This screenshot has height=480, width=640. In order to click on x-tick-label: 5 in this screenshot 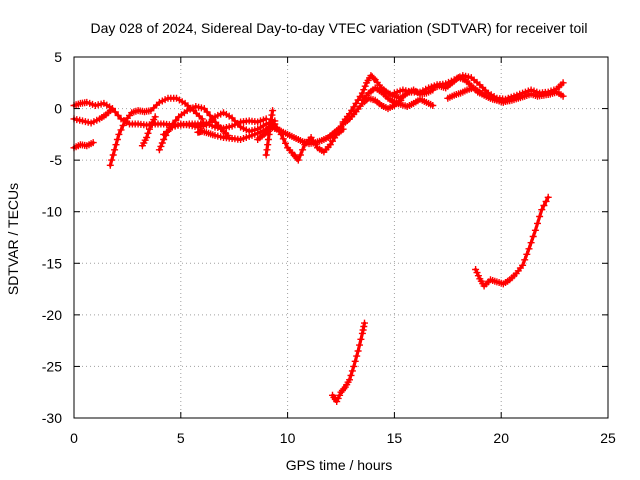, I will do `click(181, 438)`.